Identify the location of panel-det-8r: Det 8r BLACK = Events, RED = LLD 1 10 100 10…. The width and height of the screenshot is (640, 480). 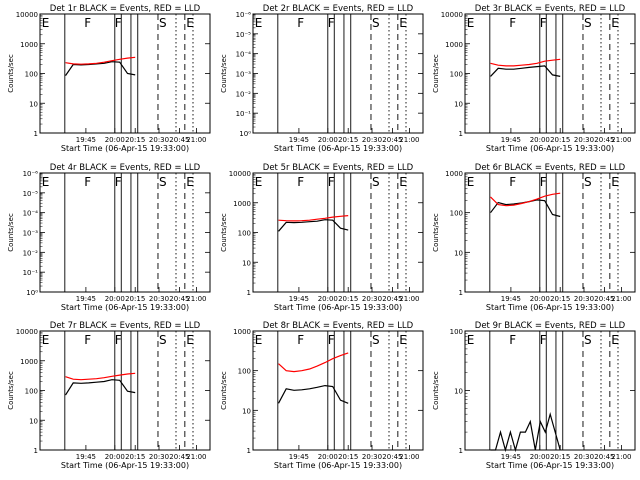
(322, 395).